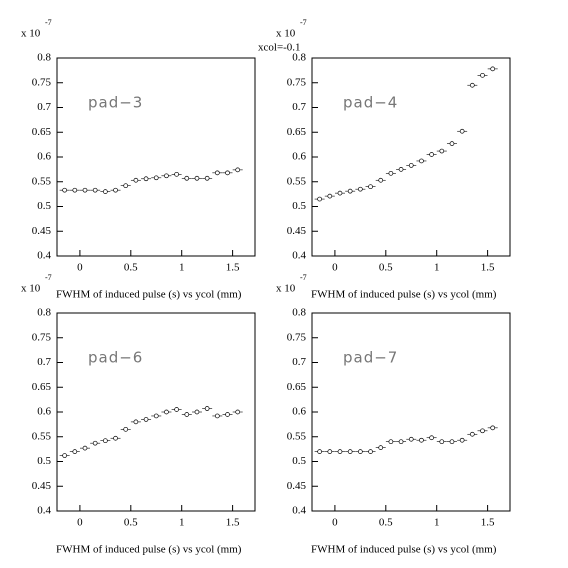 The height and width of the screenshot is (568, 568). What do you see at coordinates (299, 362) in the screenshot?
I see `y-tick-label: 0.7` at bounding box center [299, 362].